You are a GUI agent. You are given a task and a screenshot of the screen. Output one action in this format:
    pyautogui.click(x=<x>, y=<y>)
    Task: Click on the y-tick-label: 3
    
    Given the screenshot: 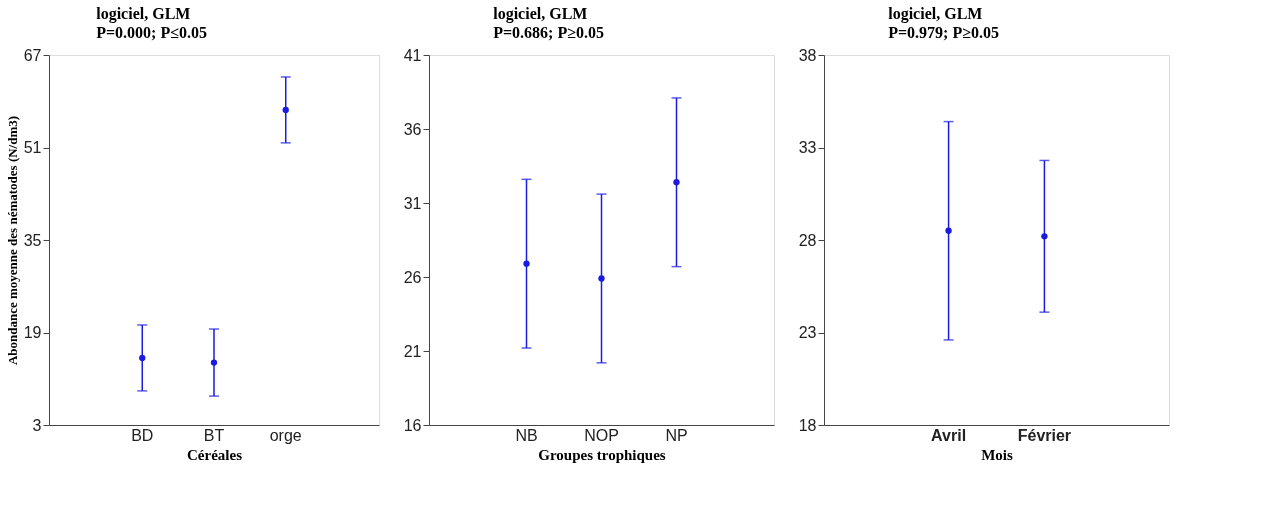 What is the action you would take?
    pyautogui.click(x=37, y=425)
    